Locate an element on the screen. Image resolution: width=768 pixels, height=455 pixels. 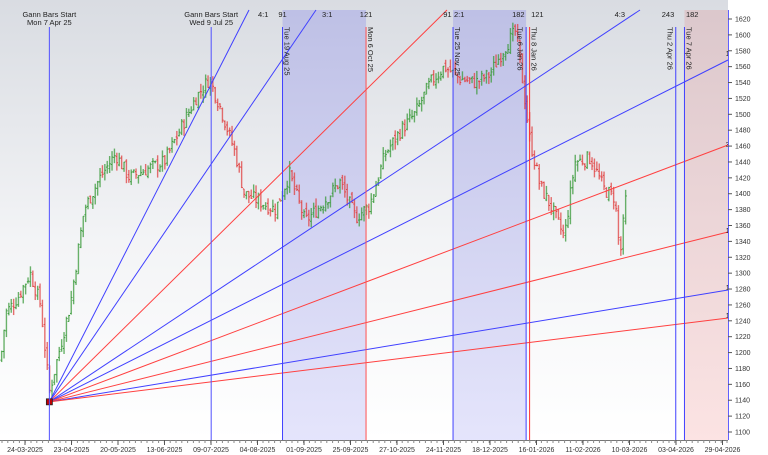
y-tick-label: 1440 is located at coordinates (743, 162).